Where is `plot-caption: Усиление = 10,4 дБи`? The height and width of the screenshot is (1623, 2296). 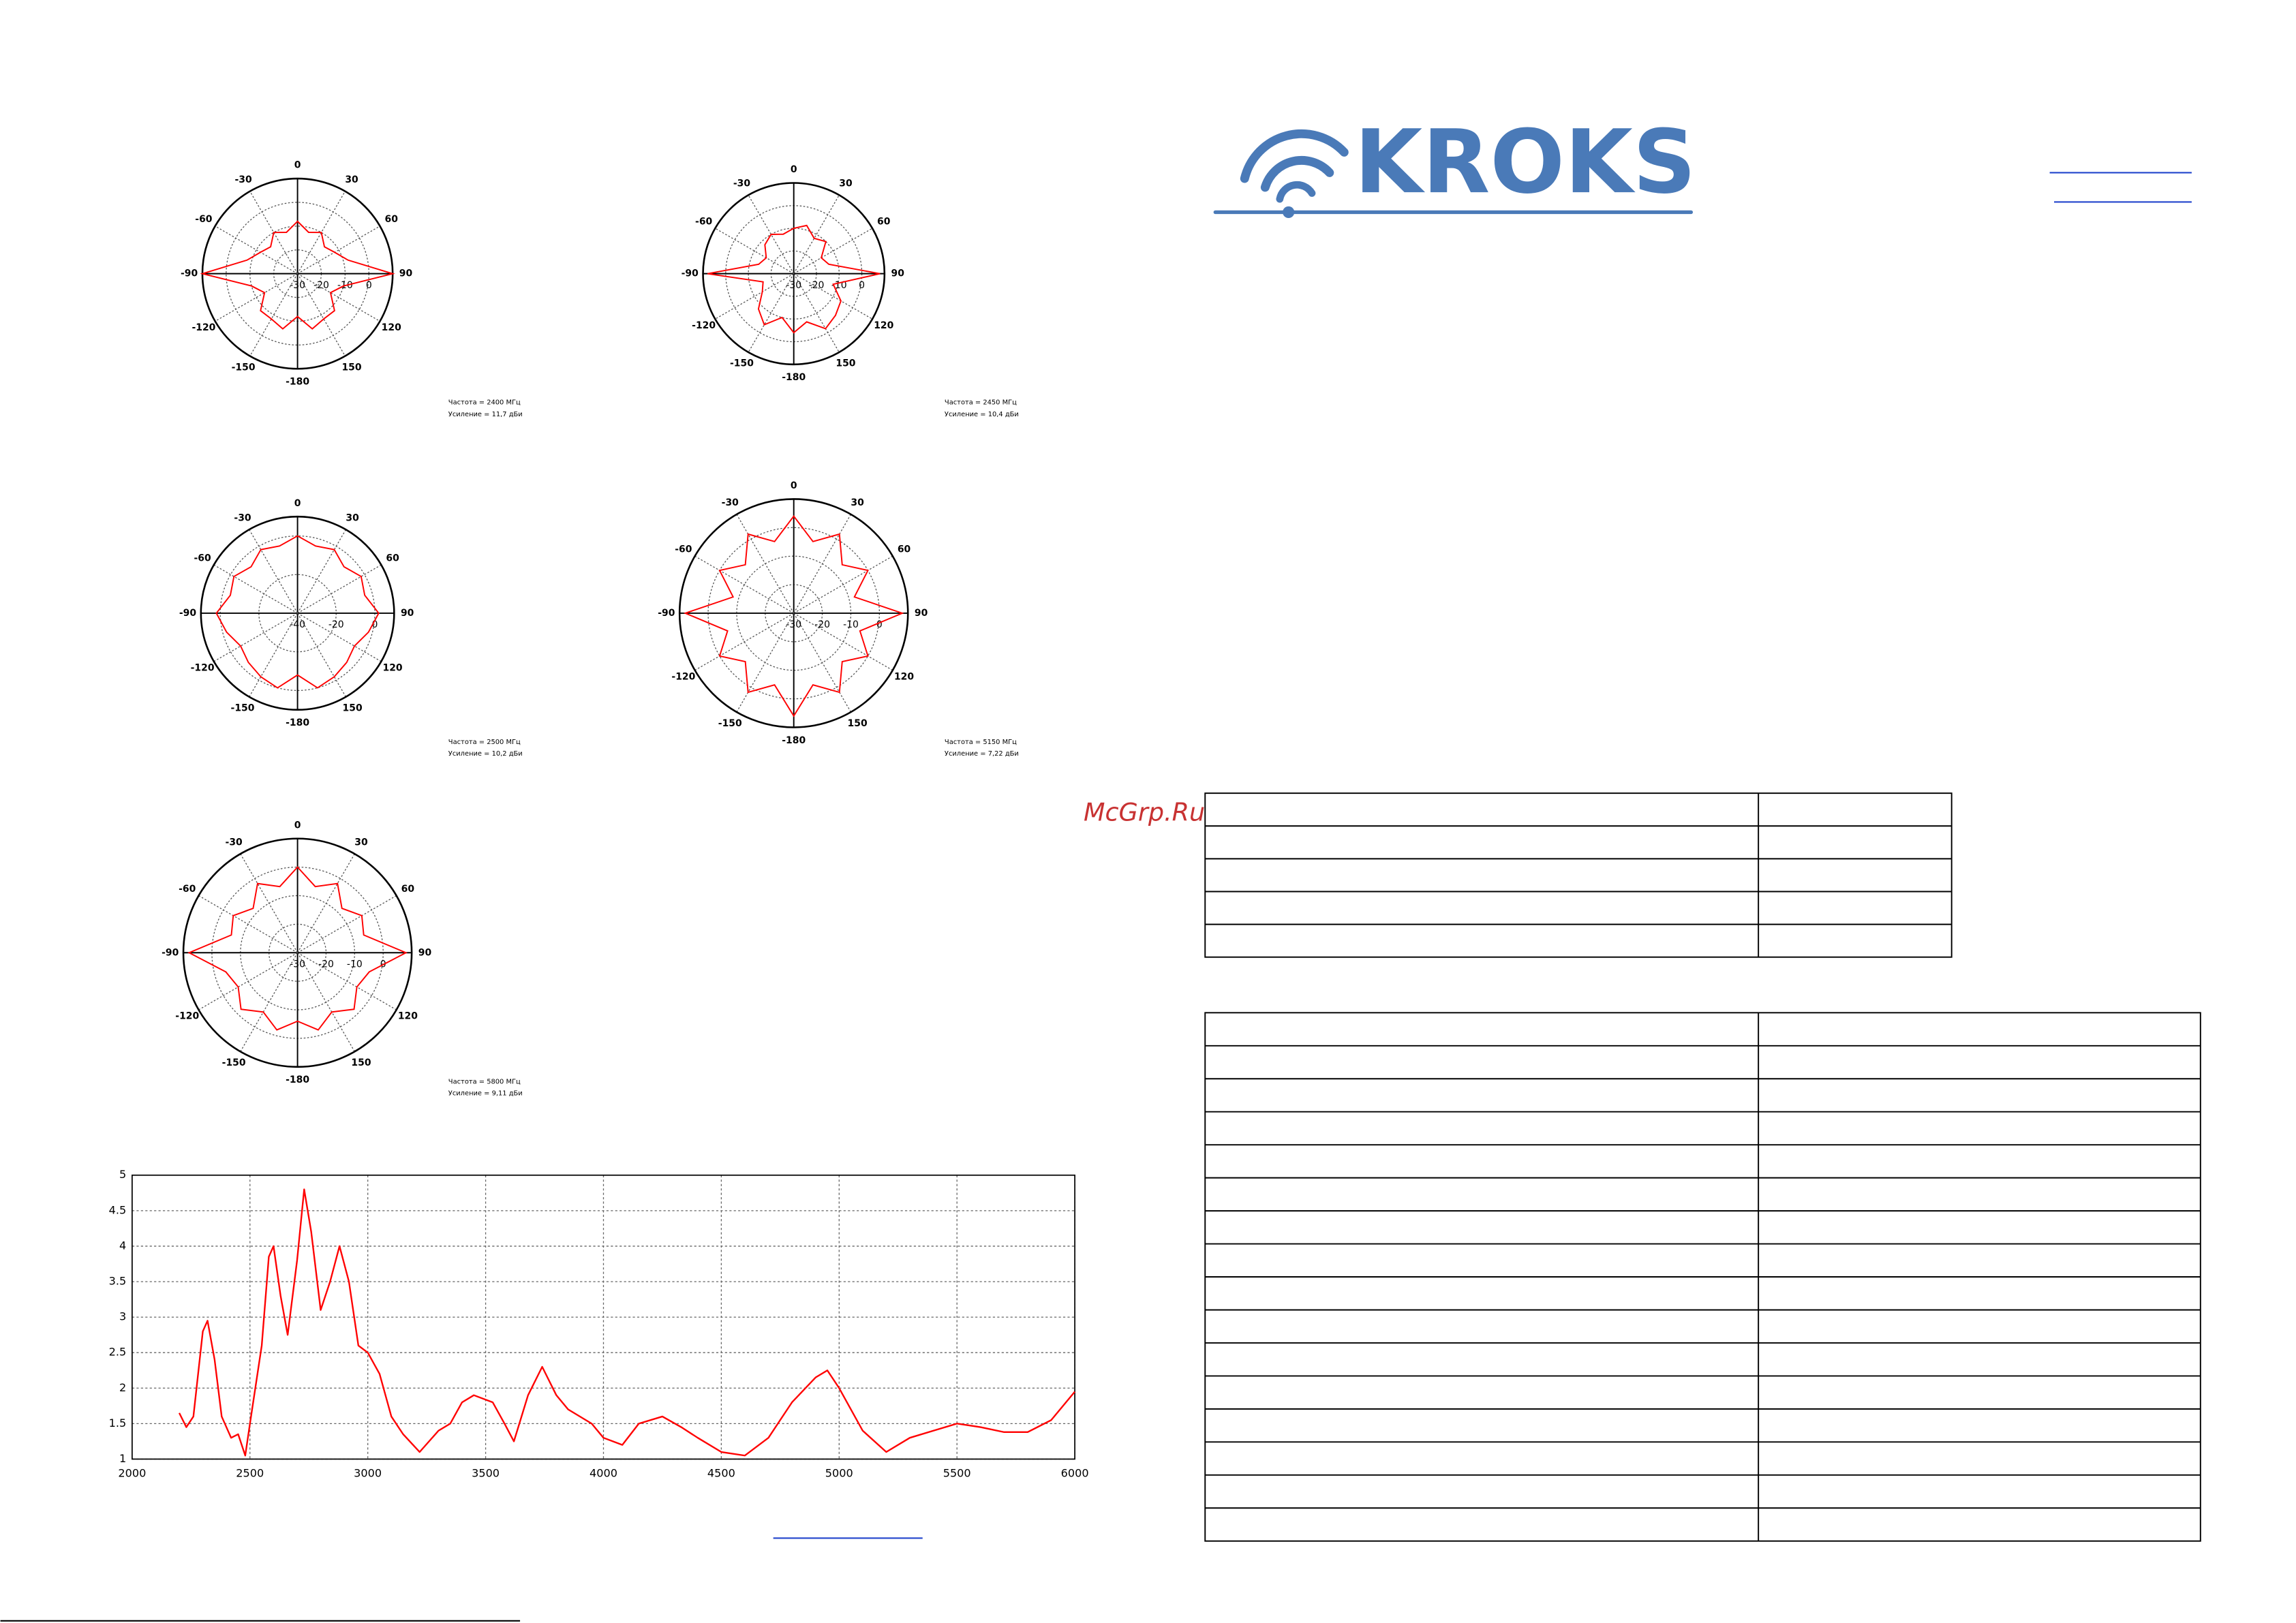
plot-caption: Усиление = 10,4 дБи is located at coordinates (982, 414).